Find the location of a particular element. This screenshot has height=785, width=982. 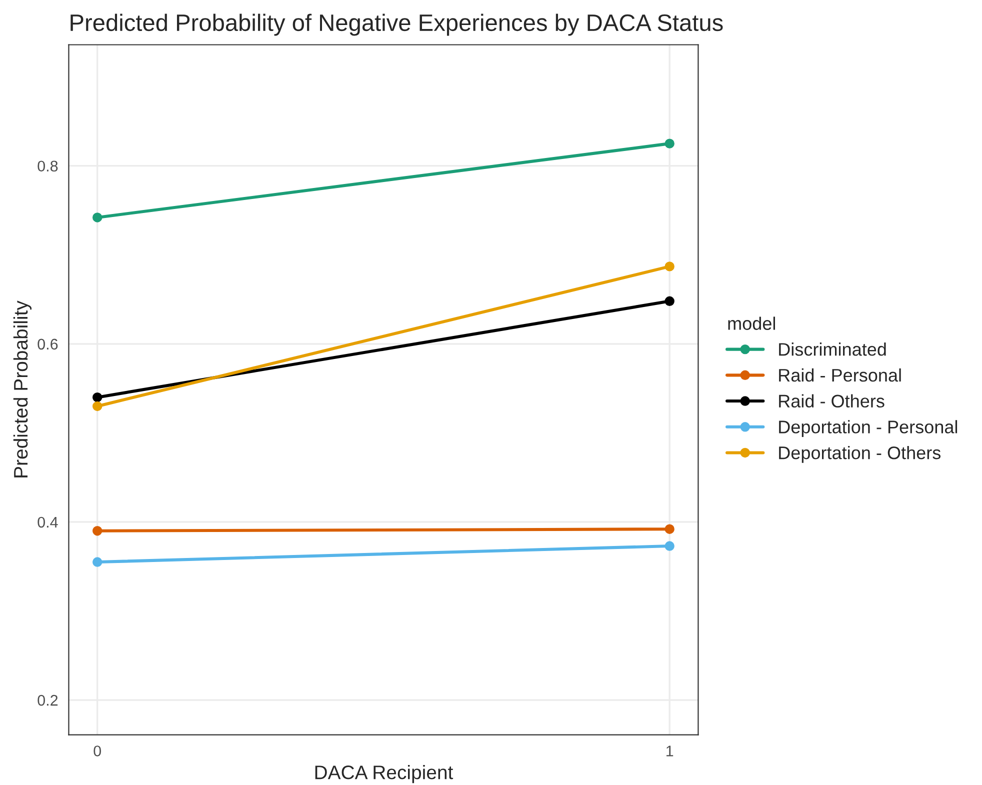

x-tick-label: 0 is located at coordinates (98, 751).